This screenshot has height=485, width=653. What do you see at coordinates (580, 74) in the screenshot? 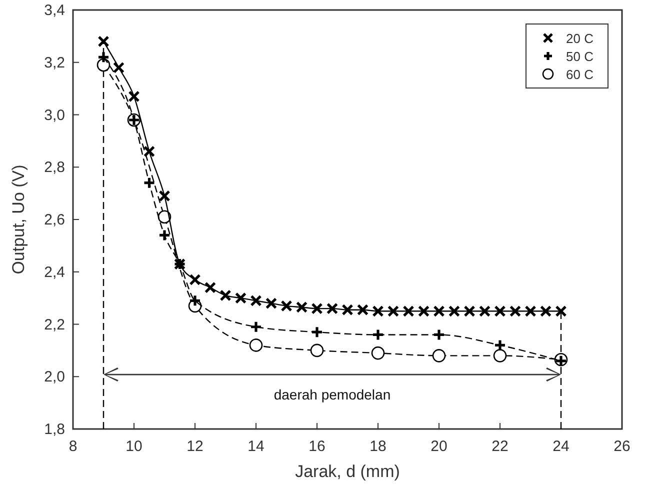
I see `legend-label: 60 C` at bounding box center [580, 74].